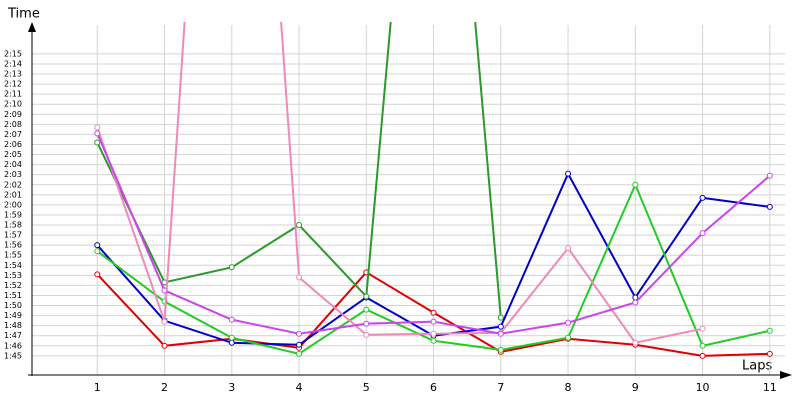 Image resolution: width=800 pixels, height=400 pixels. Describe the element at coordinates (13, 325) in the screenshot. I see `y-tick-label: 1:48` at that location.